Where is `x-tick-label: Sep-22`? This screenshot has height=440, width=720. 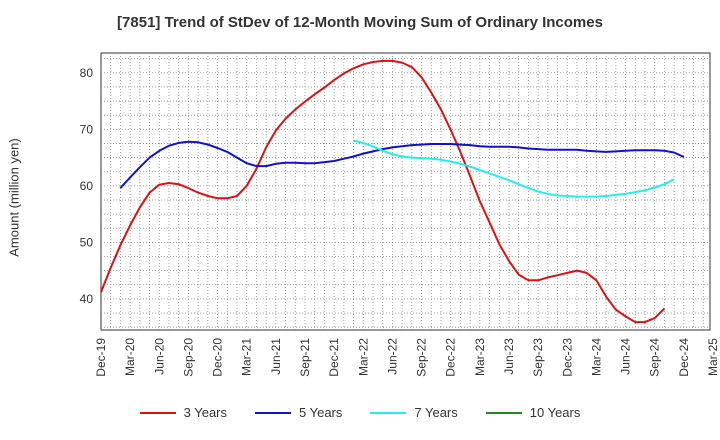 x-tick-label: Sep-22 is located at coordinates (422, 357).